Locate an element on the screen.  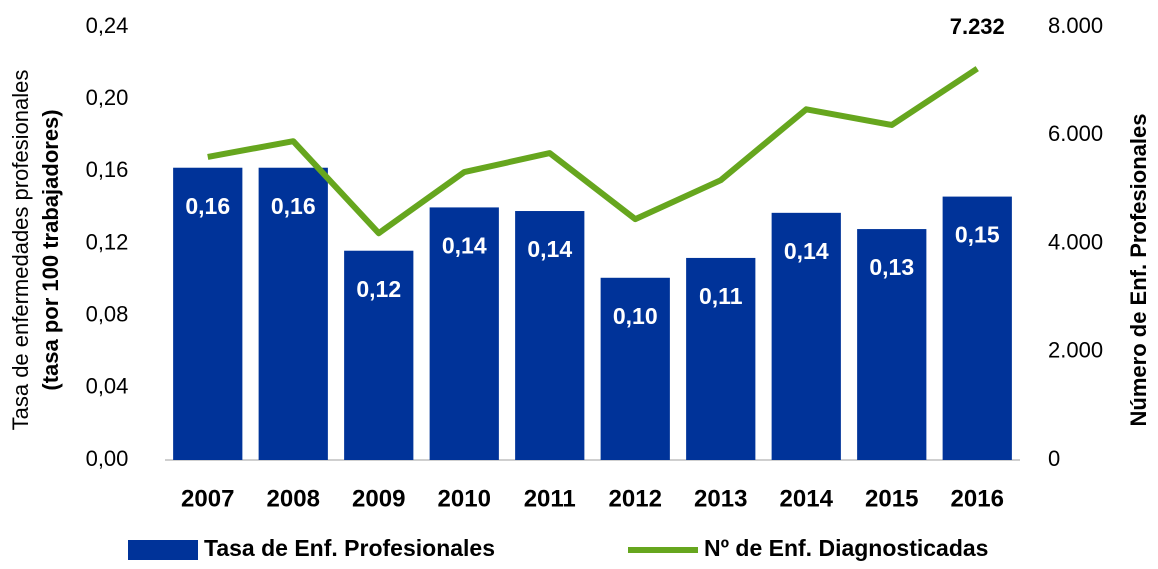
y-tick-label: 0,20 is located at coordinates (107, 97).